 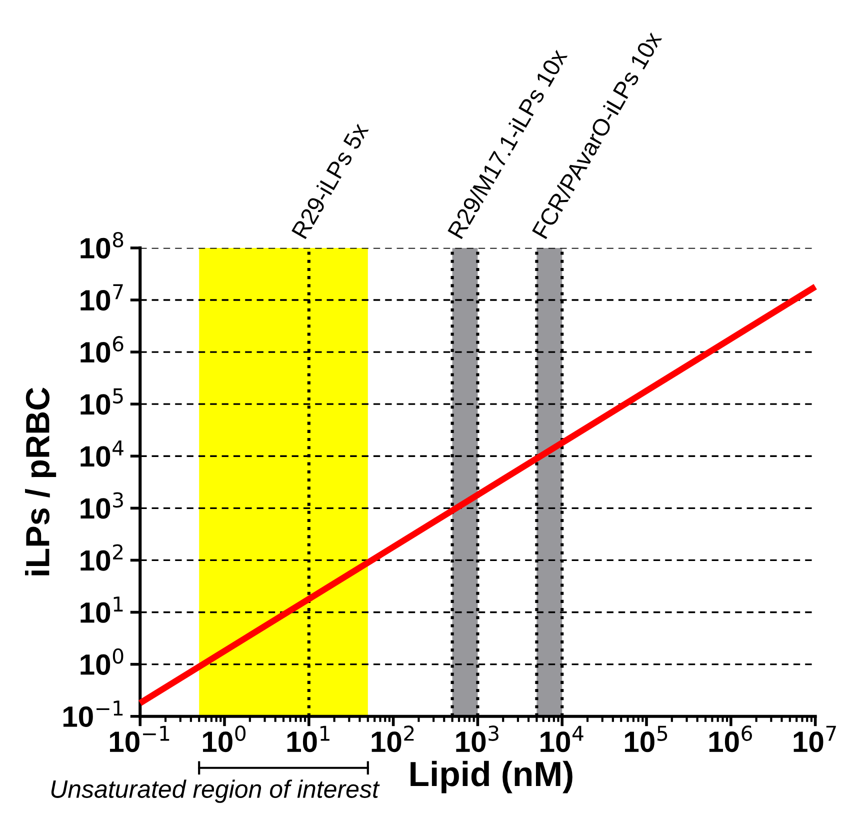 I want to click on y-tick-label: 10$^{5}$, so click(x=101, y=401).